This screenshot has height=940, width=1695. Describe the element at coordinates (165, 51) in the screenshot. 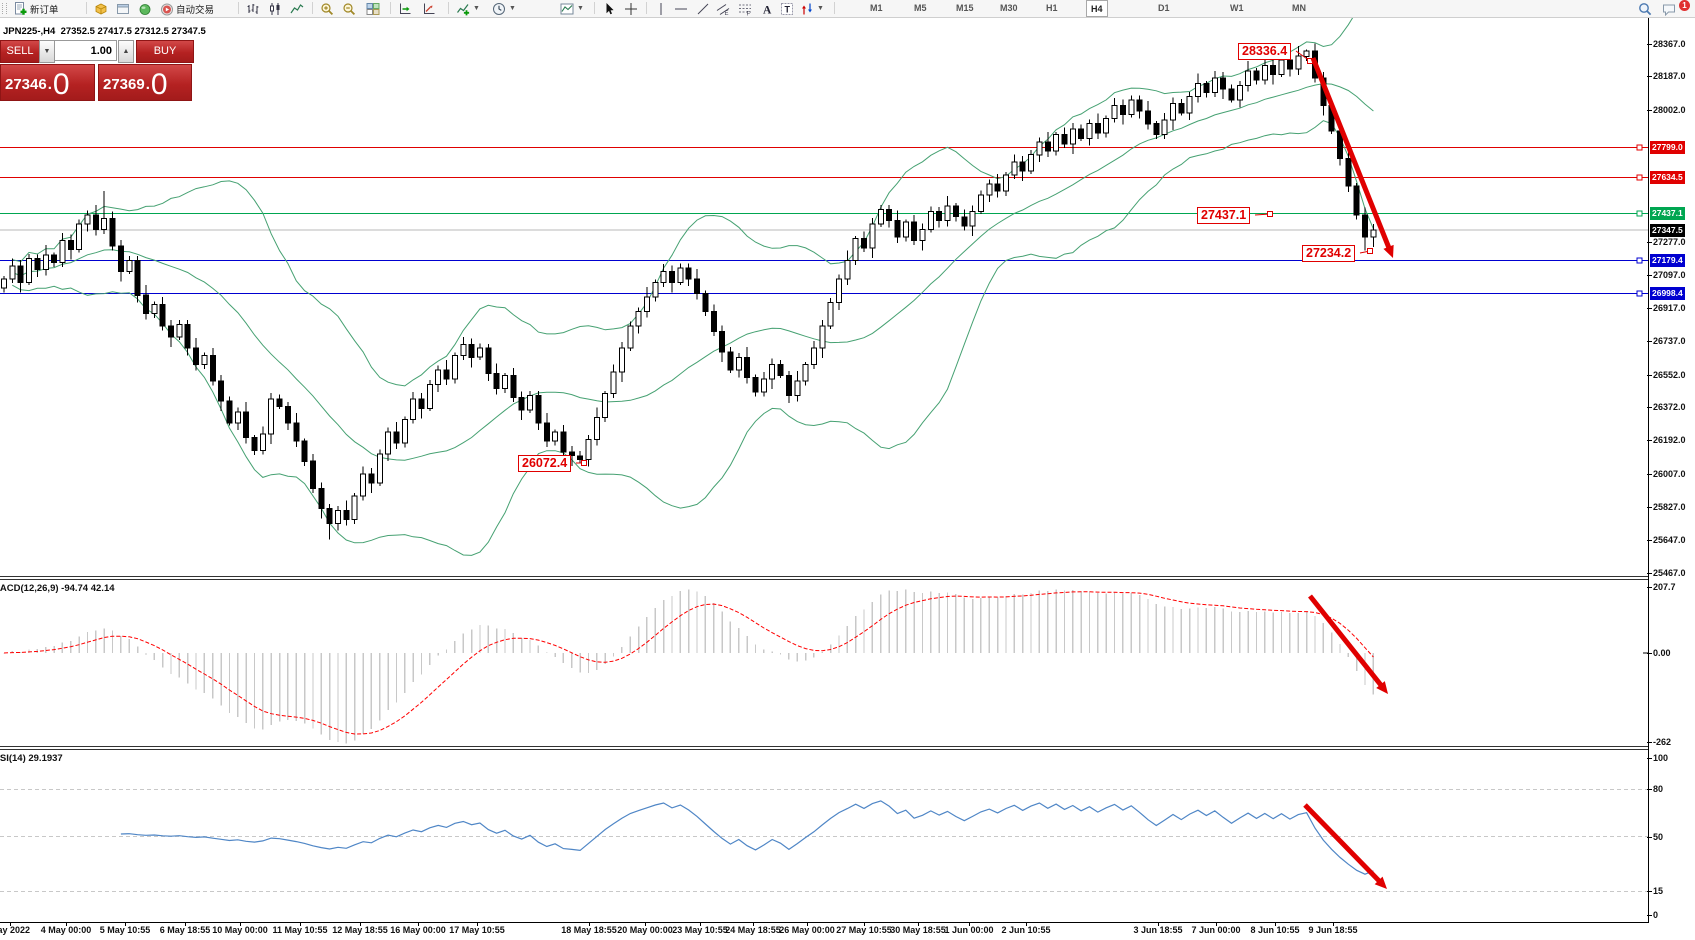

I see `buy-button: BUY` at that location.